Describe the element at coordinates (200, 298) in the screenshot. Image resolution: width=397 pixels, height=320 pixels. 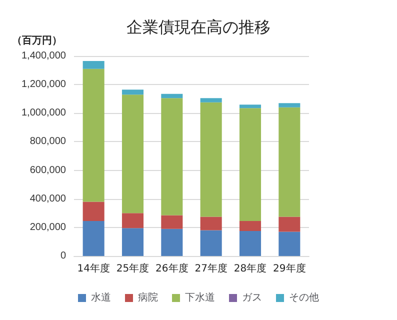
I see `legend-label: 下水道` at that location.